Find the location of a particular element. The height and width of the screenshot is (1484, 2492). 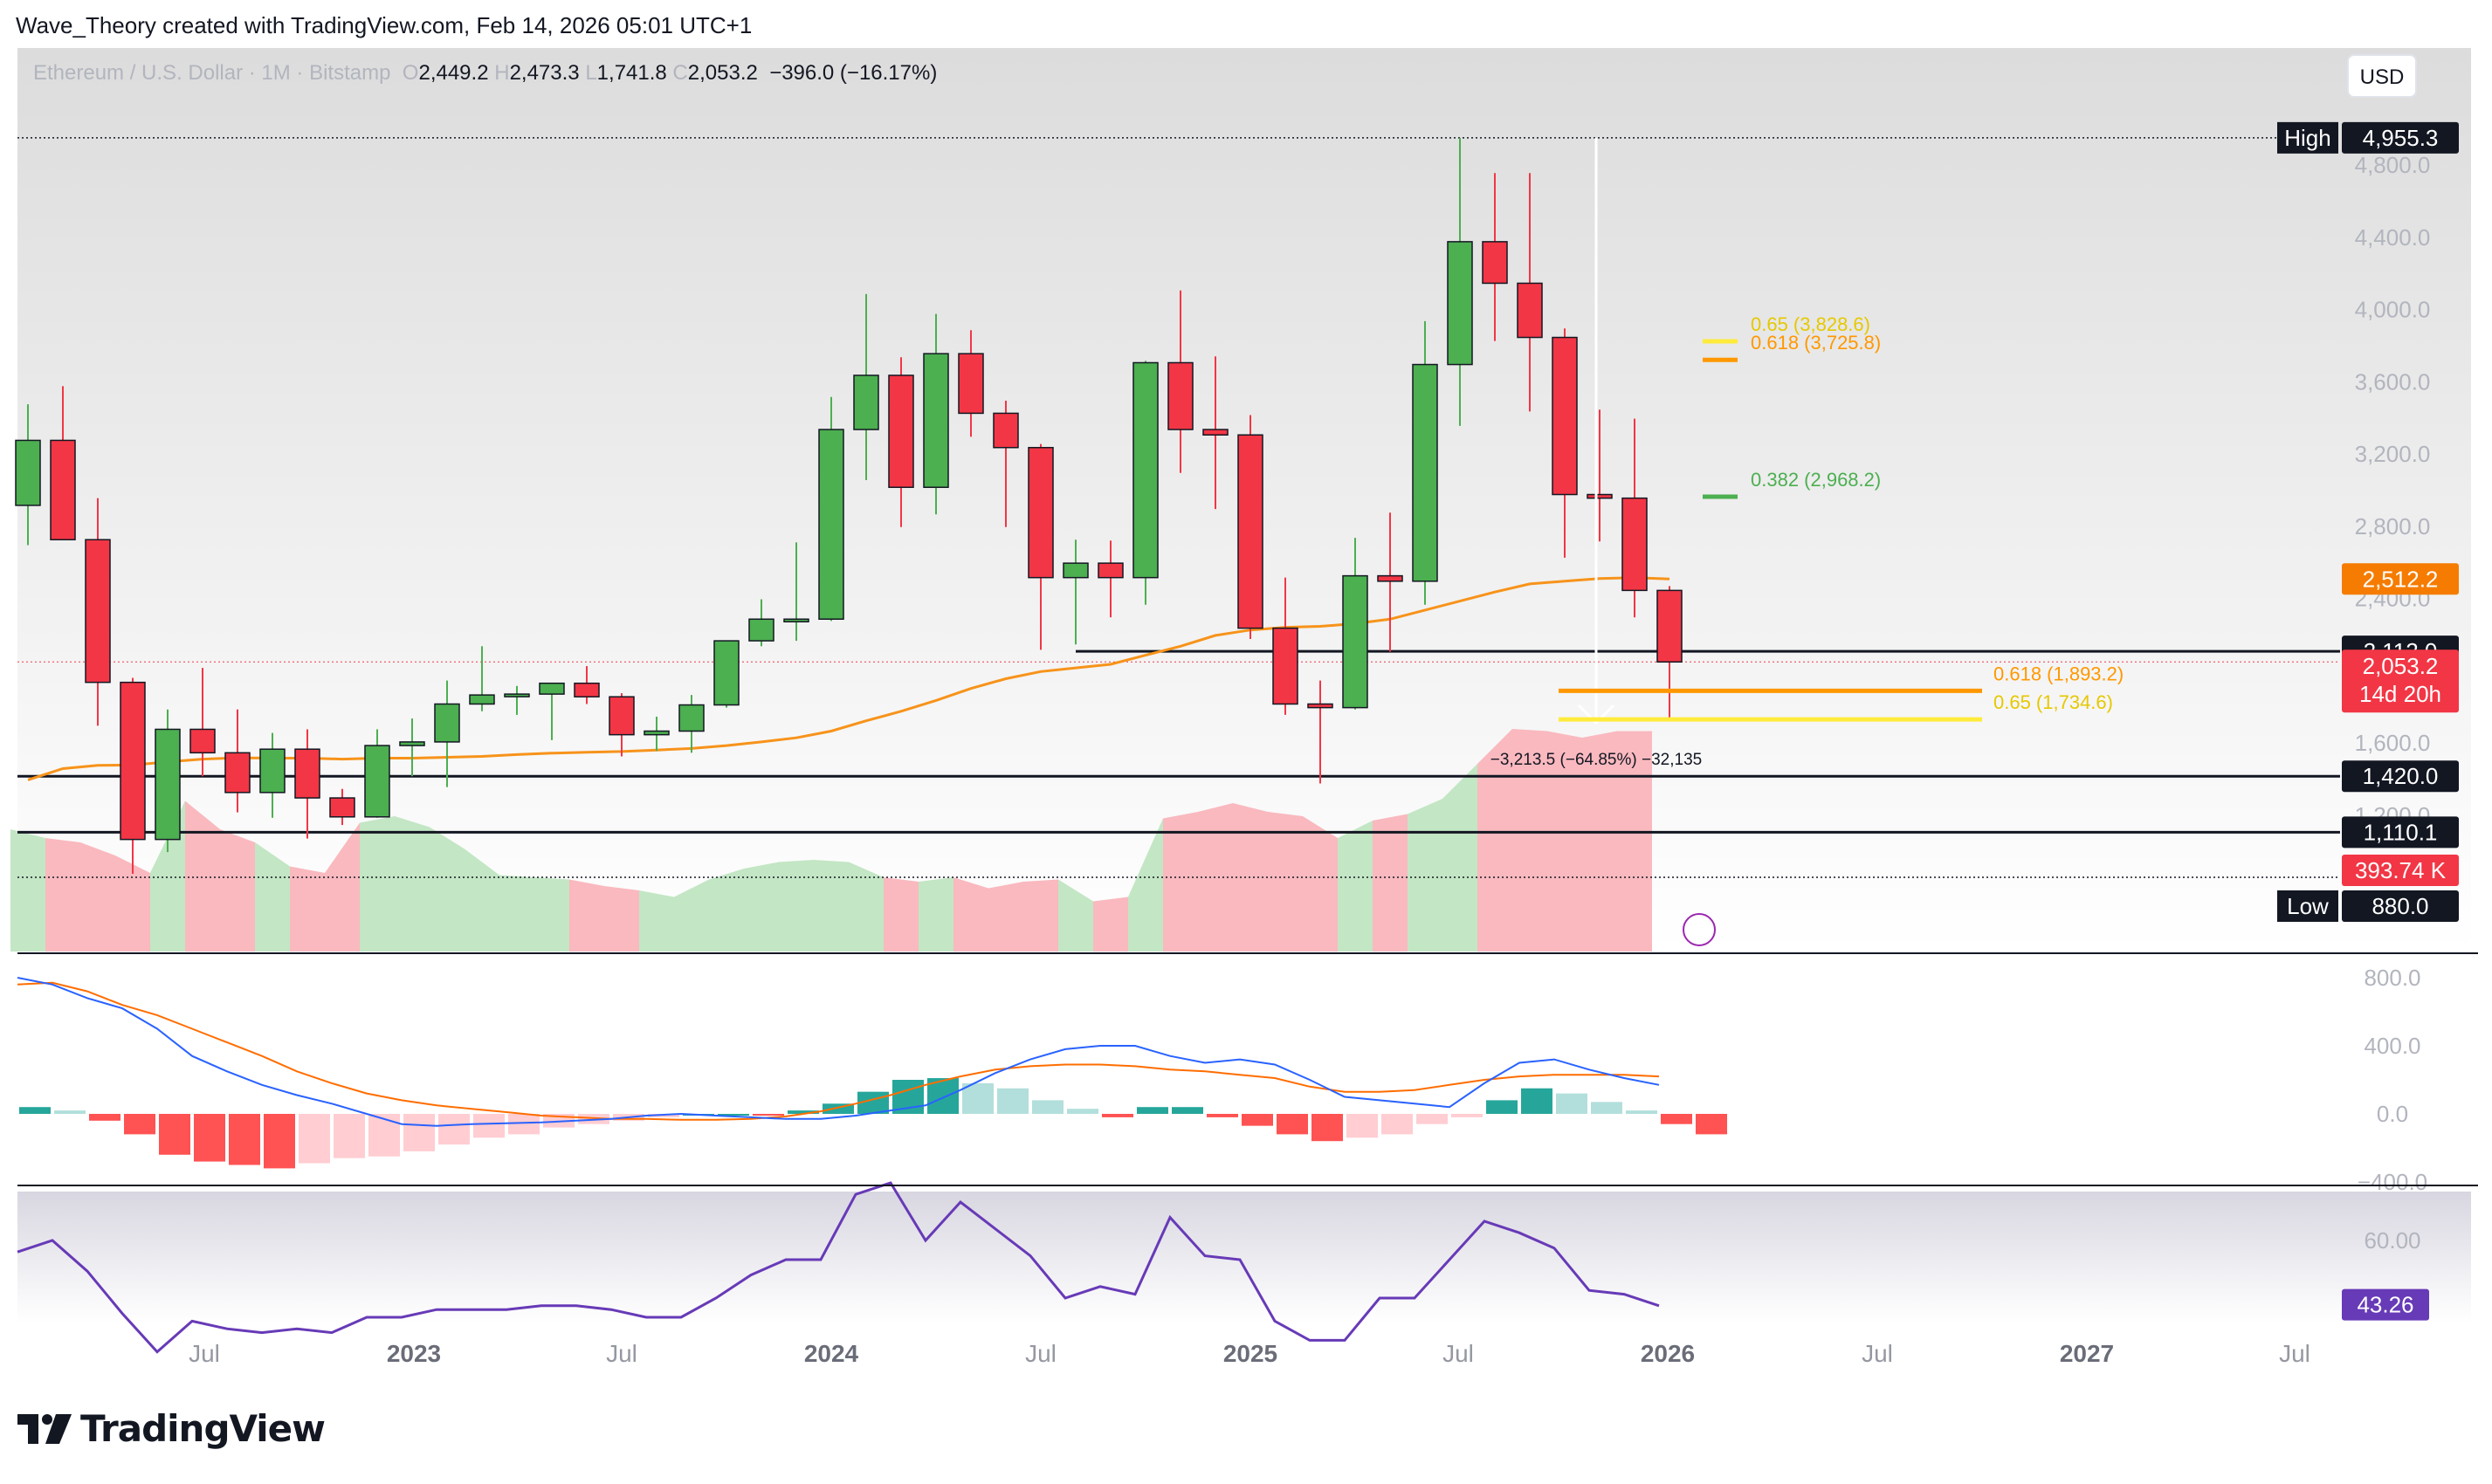

volume-layer is located at coordinates (831, 840).